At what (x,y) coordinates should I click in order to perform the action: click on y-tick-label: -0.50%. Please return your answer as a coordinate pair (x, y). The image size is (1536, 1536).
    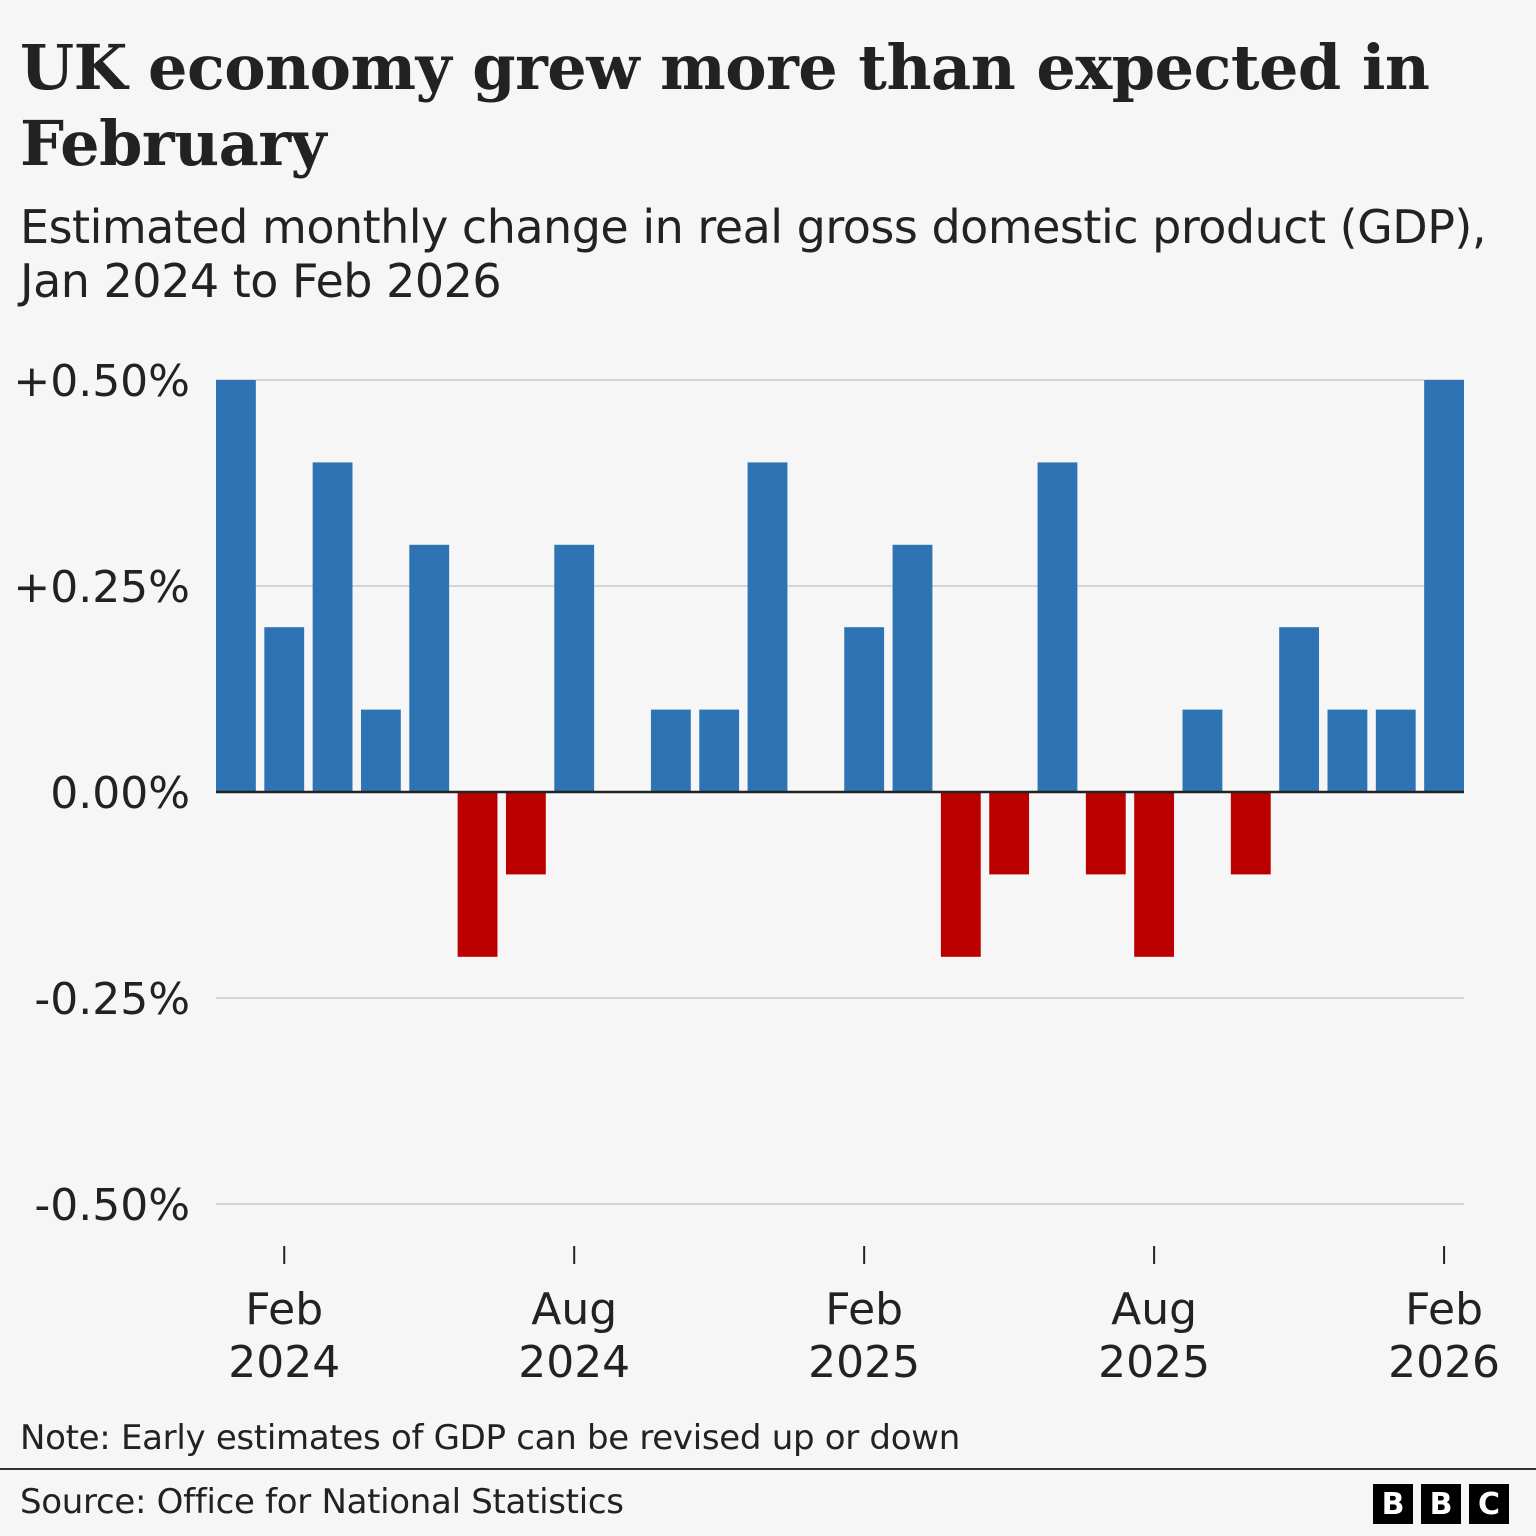
    Looking at the image, I should click on (112, 1205).